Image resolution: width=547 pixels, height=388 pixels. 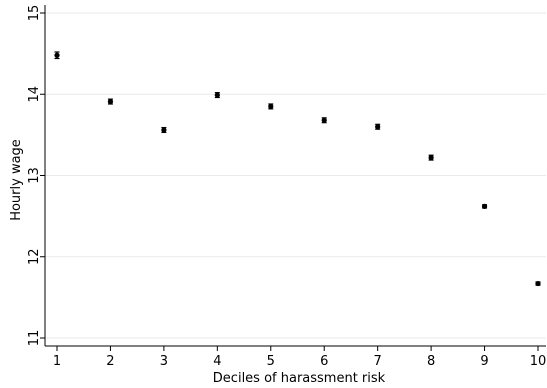 I want to click on x-axis: 1 2 3 4 5 6 7 8 9 10, so click(x=296, y=357).